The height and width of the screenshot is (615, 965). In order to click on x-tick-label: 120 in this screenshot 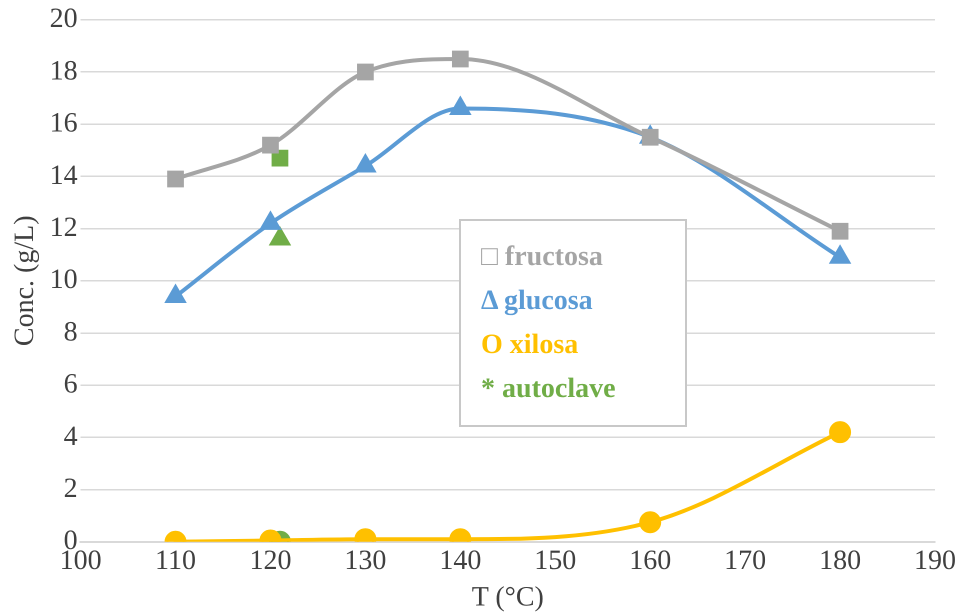, I will do `click(270, 560)`.